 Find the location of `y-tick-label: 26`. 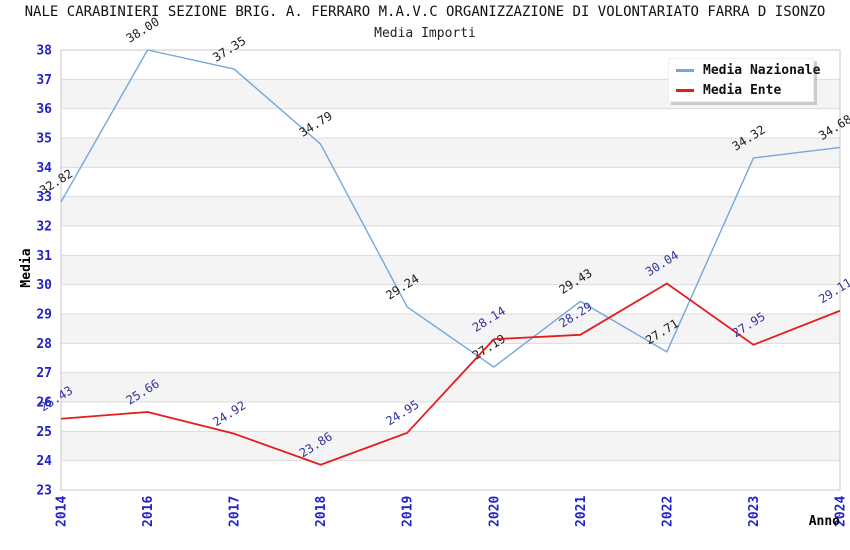

y-tick-label: 26 is located at coordinates (44, 403).